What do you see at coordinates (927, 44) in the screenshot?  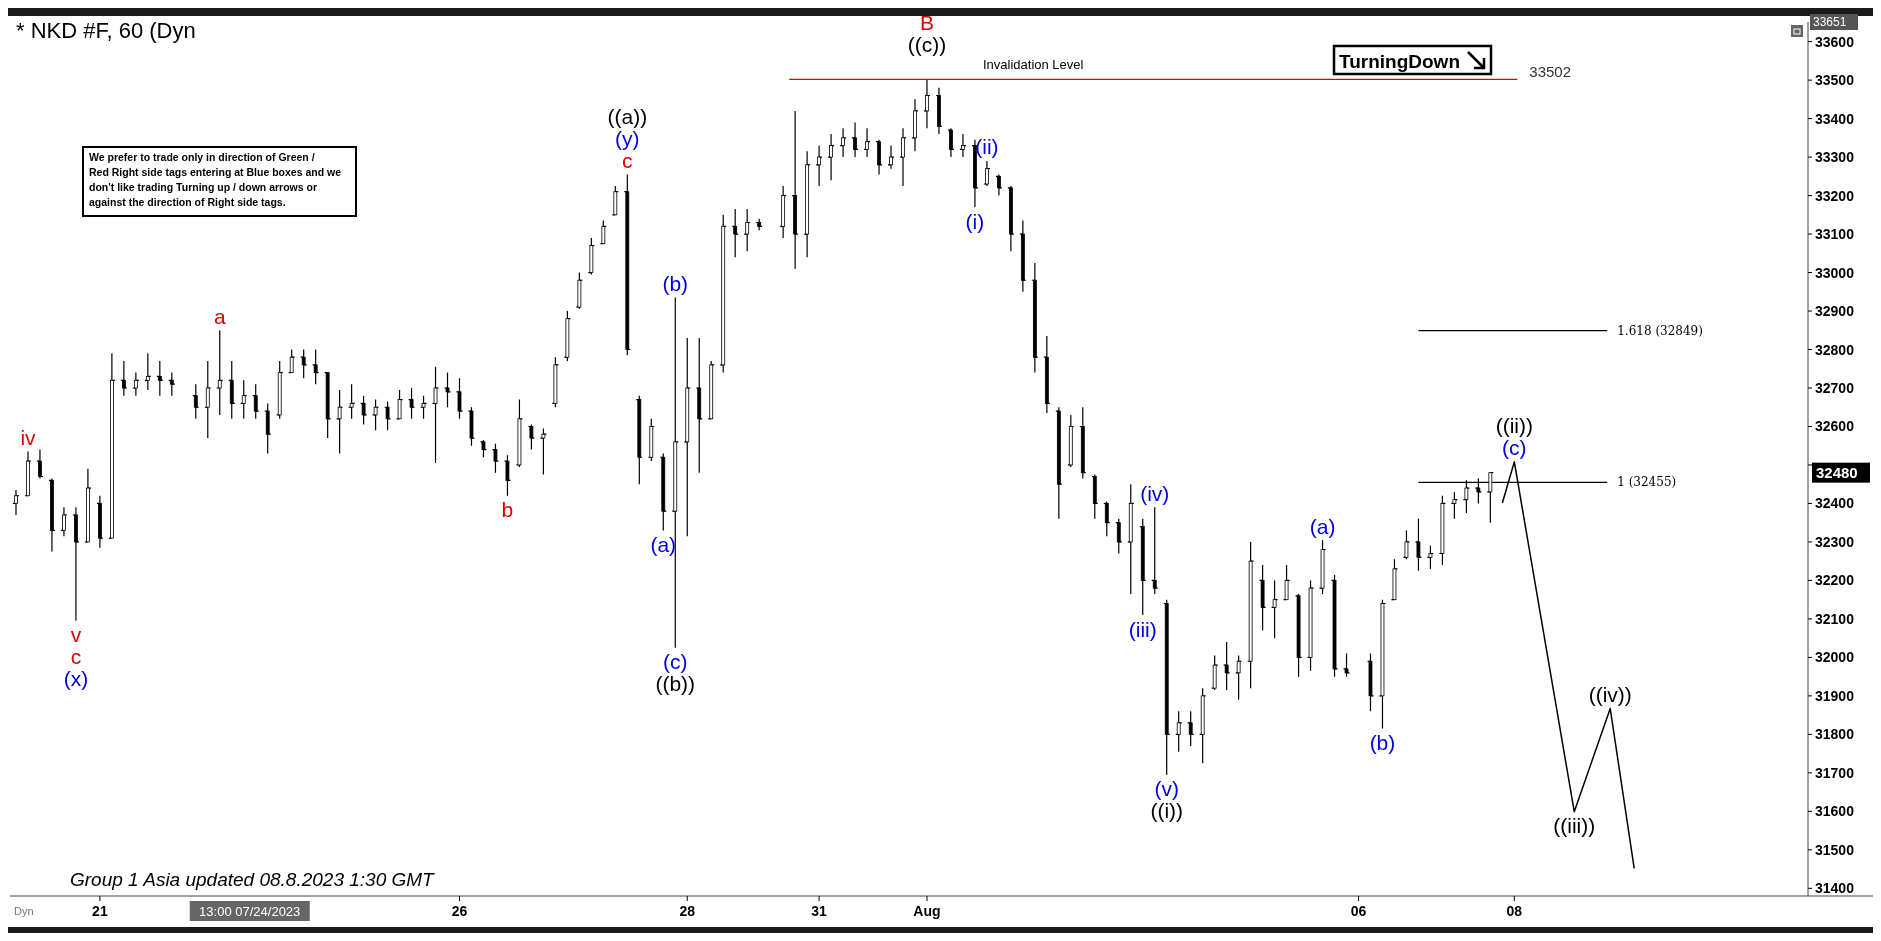 I see `annotation: ((c))` at bounding box center [927, 44].